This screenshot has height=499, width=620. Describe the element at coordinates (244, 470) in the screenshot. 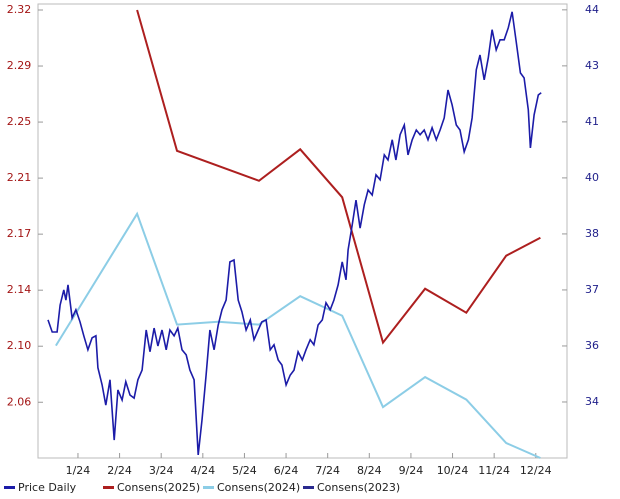

I see `x-tick-label: 5/24` at that location.